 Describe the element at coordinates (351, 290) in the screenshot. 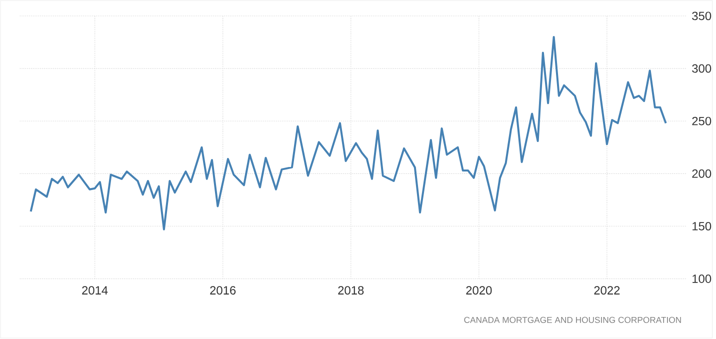

I see `x-tick-label: 2018` at that location.